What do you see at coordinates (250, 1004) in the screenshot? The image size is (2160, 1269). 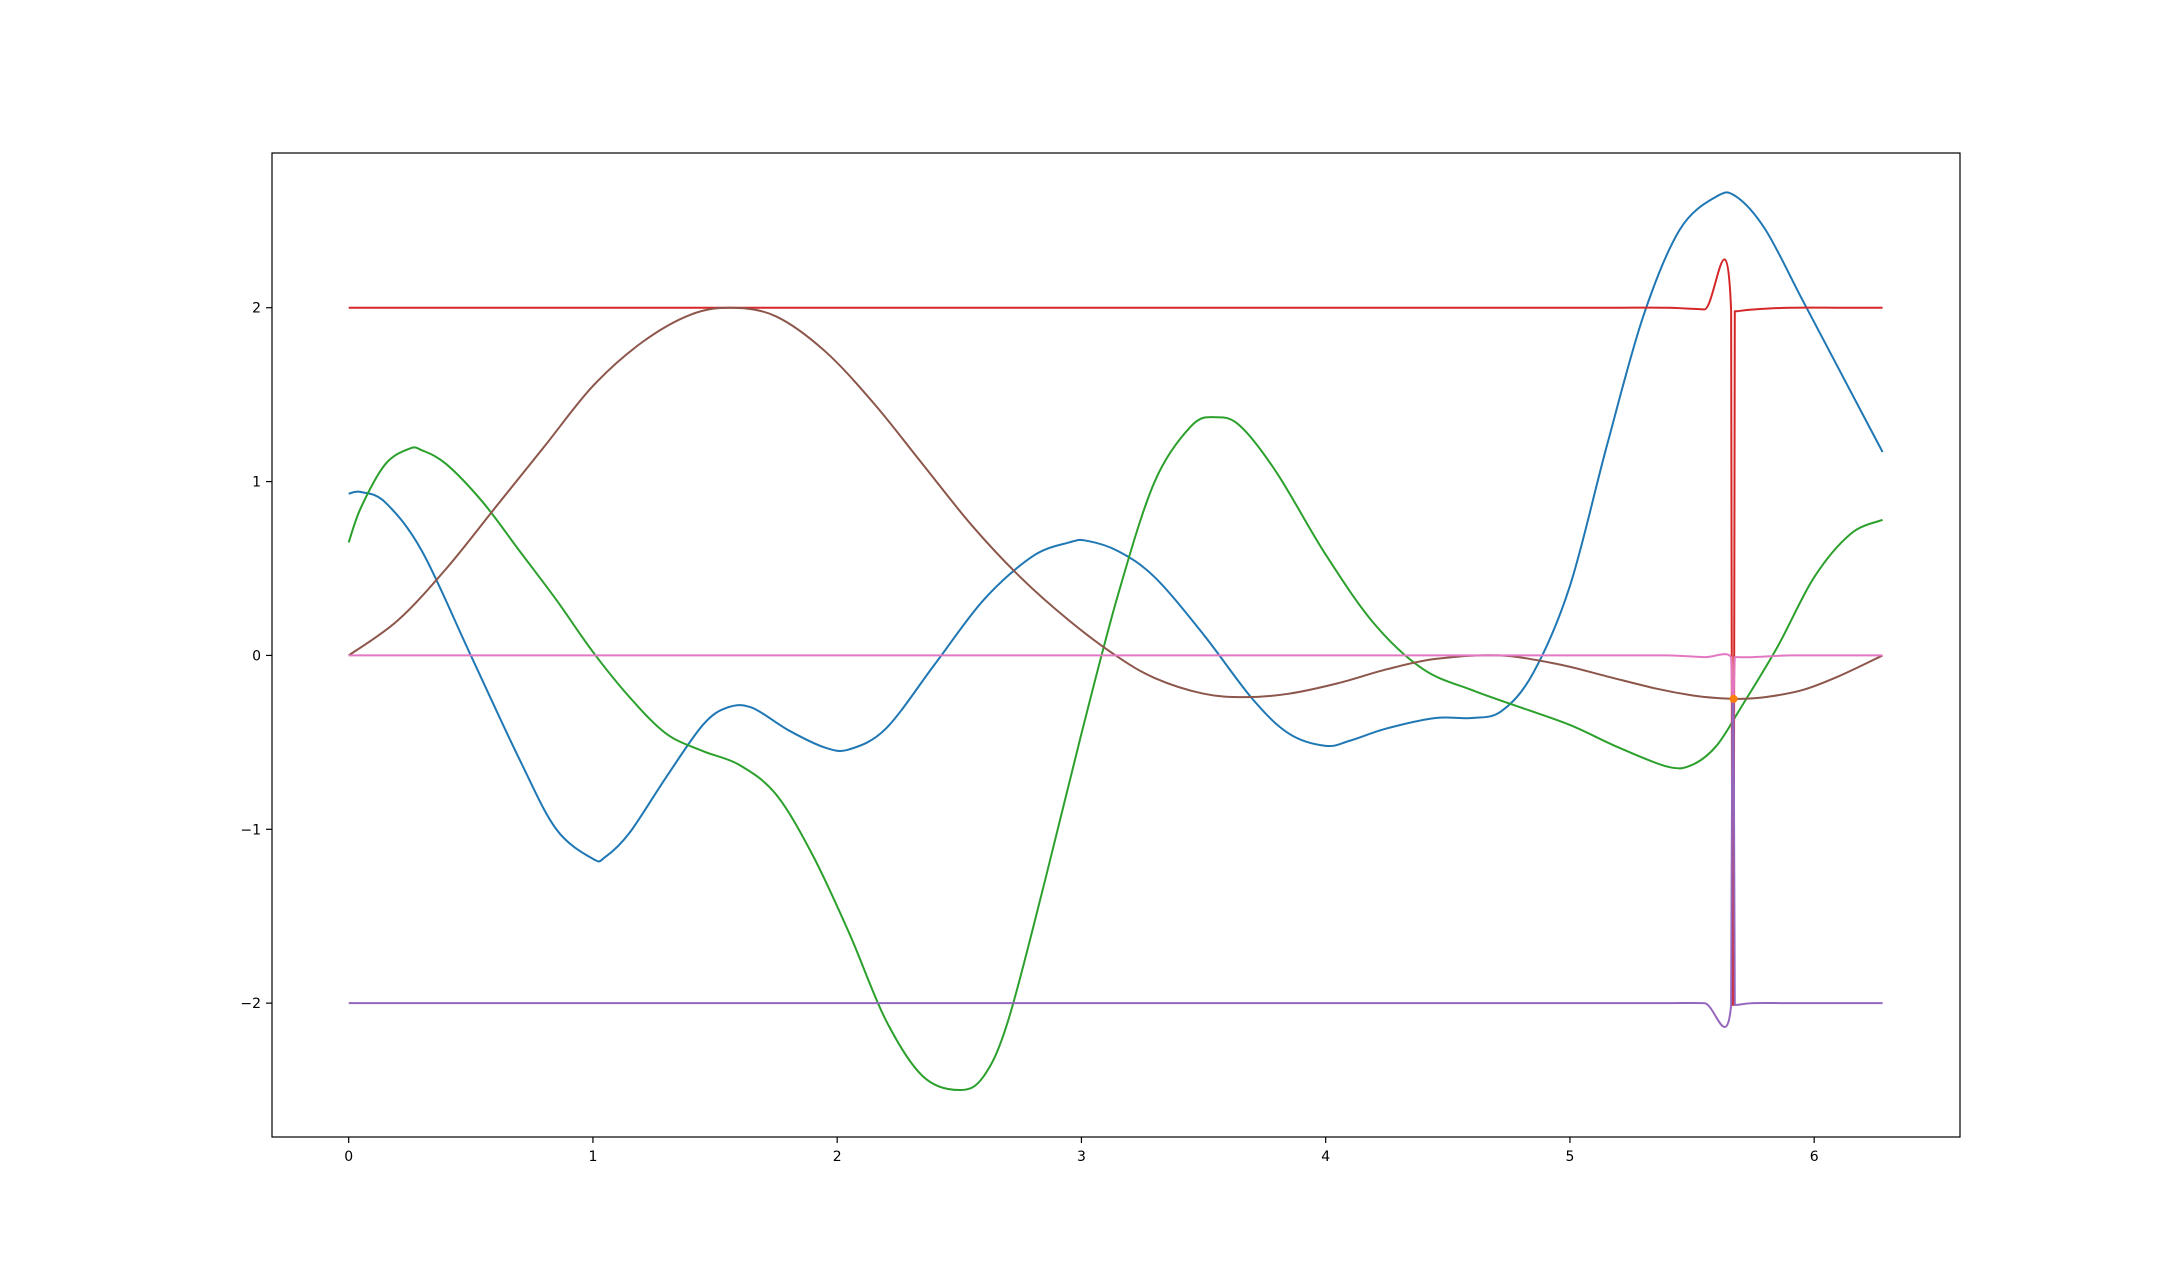 I see `y-tick-label: −2` at bounding box center [250, 1004].